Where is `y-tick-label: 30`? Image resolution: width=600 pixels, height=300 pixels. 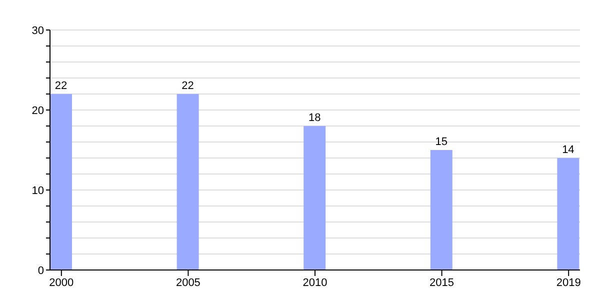
y-tick-label: 30 is located at coordinates (38, 30).